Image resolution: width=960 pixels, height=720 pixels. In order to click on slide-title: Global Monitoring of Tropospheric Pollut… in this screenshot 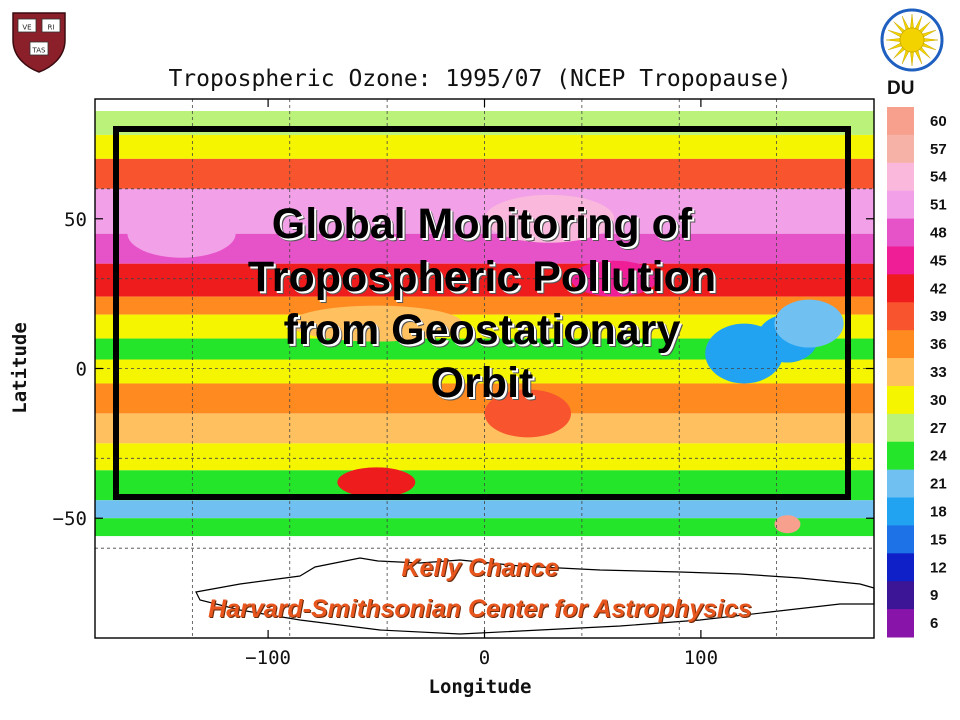, I will do `click(482, 303)`.